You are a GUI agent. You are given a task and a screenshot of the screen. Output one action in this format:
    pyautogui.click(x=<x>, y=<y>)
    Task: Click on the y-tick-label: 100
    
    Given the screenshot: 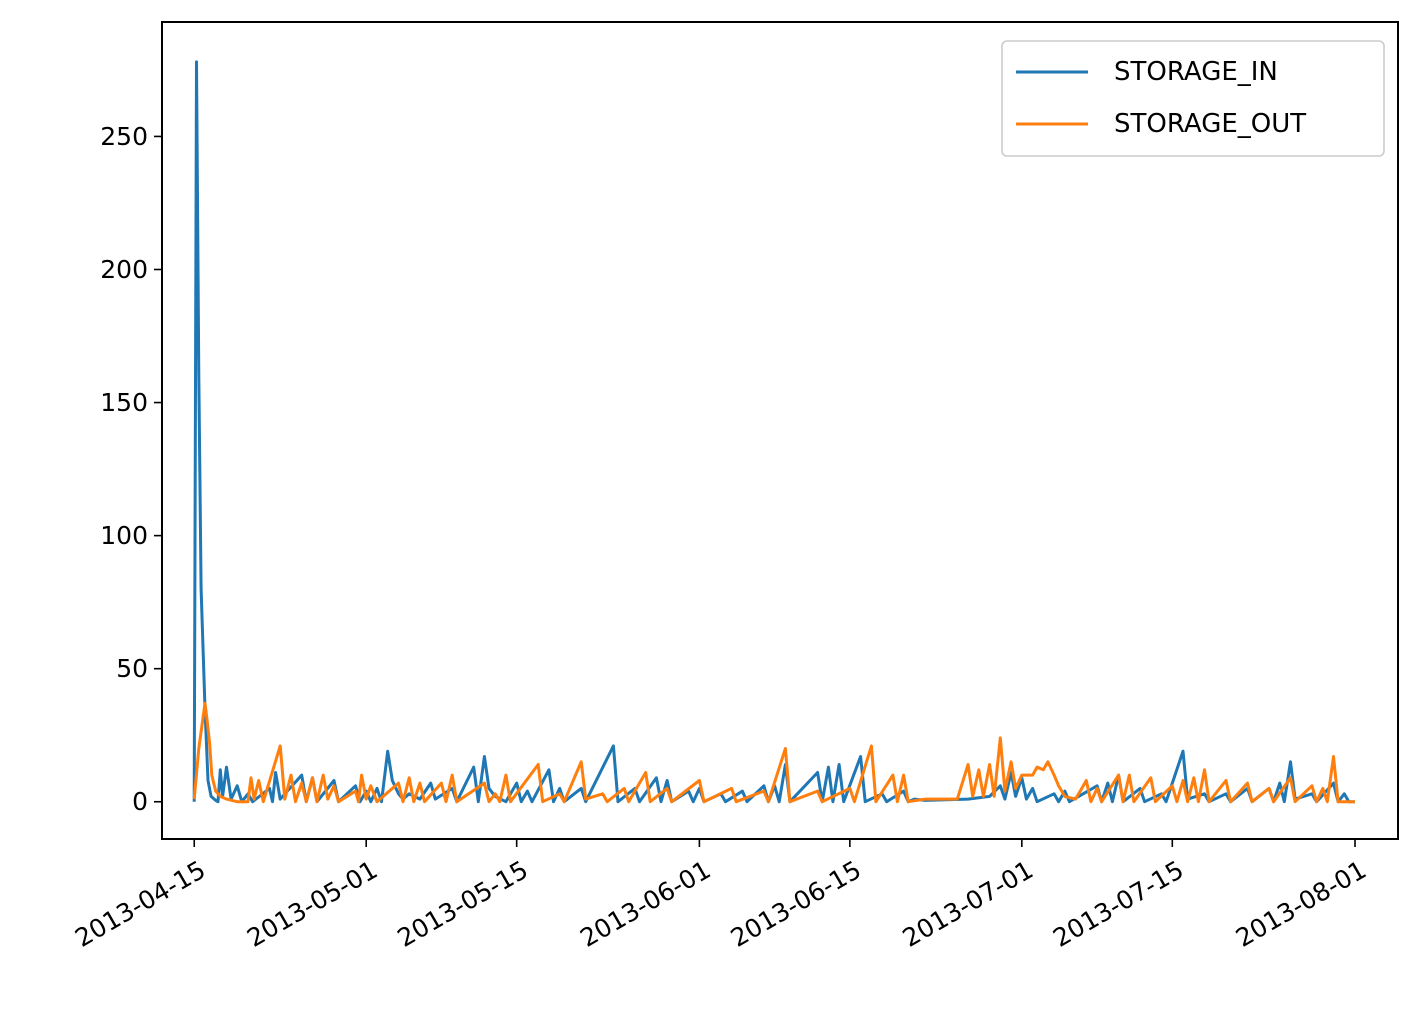 What is the action you would take?
    pyautogui.click(x=124, y=535)
    